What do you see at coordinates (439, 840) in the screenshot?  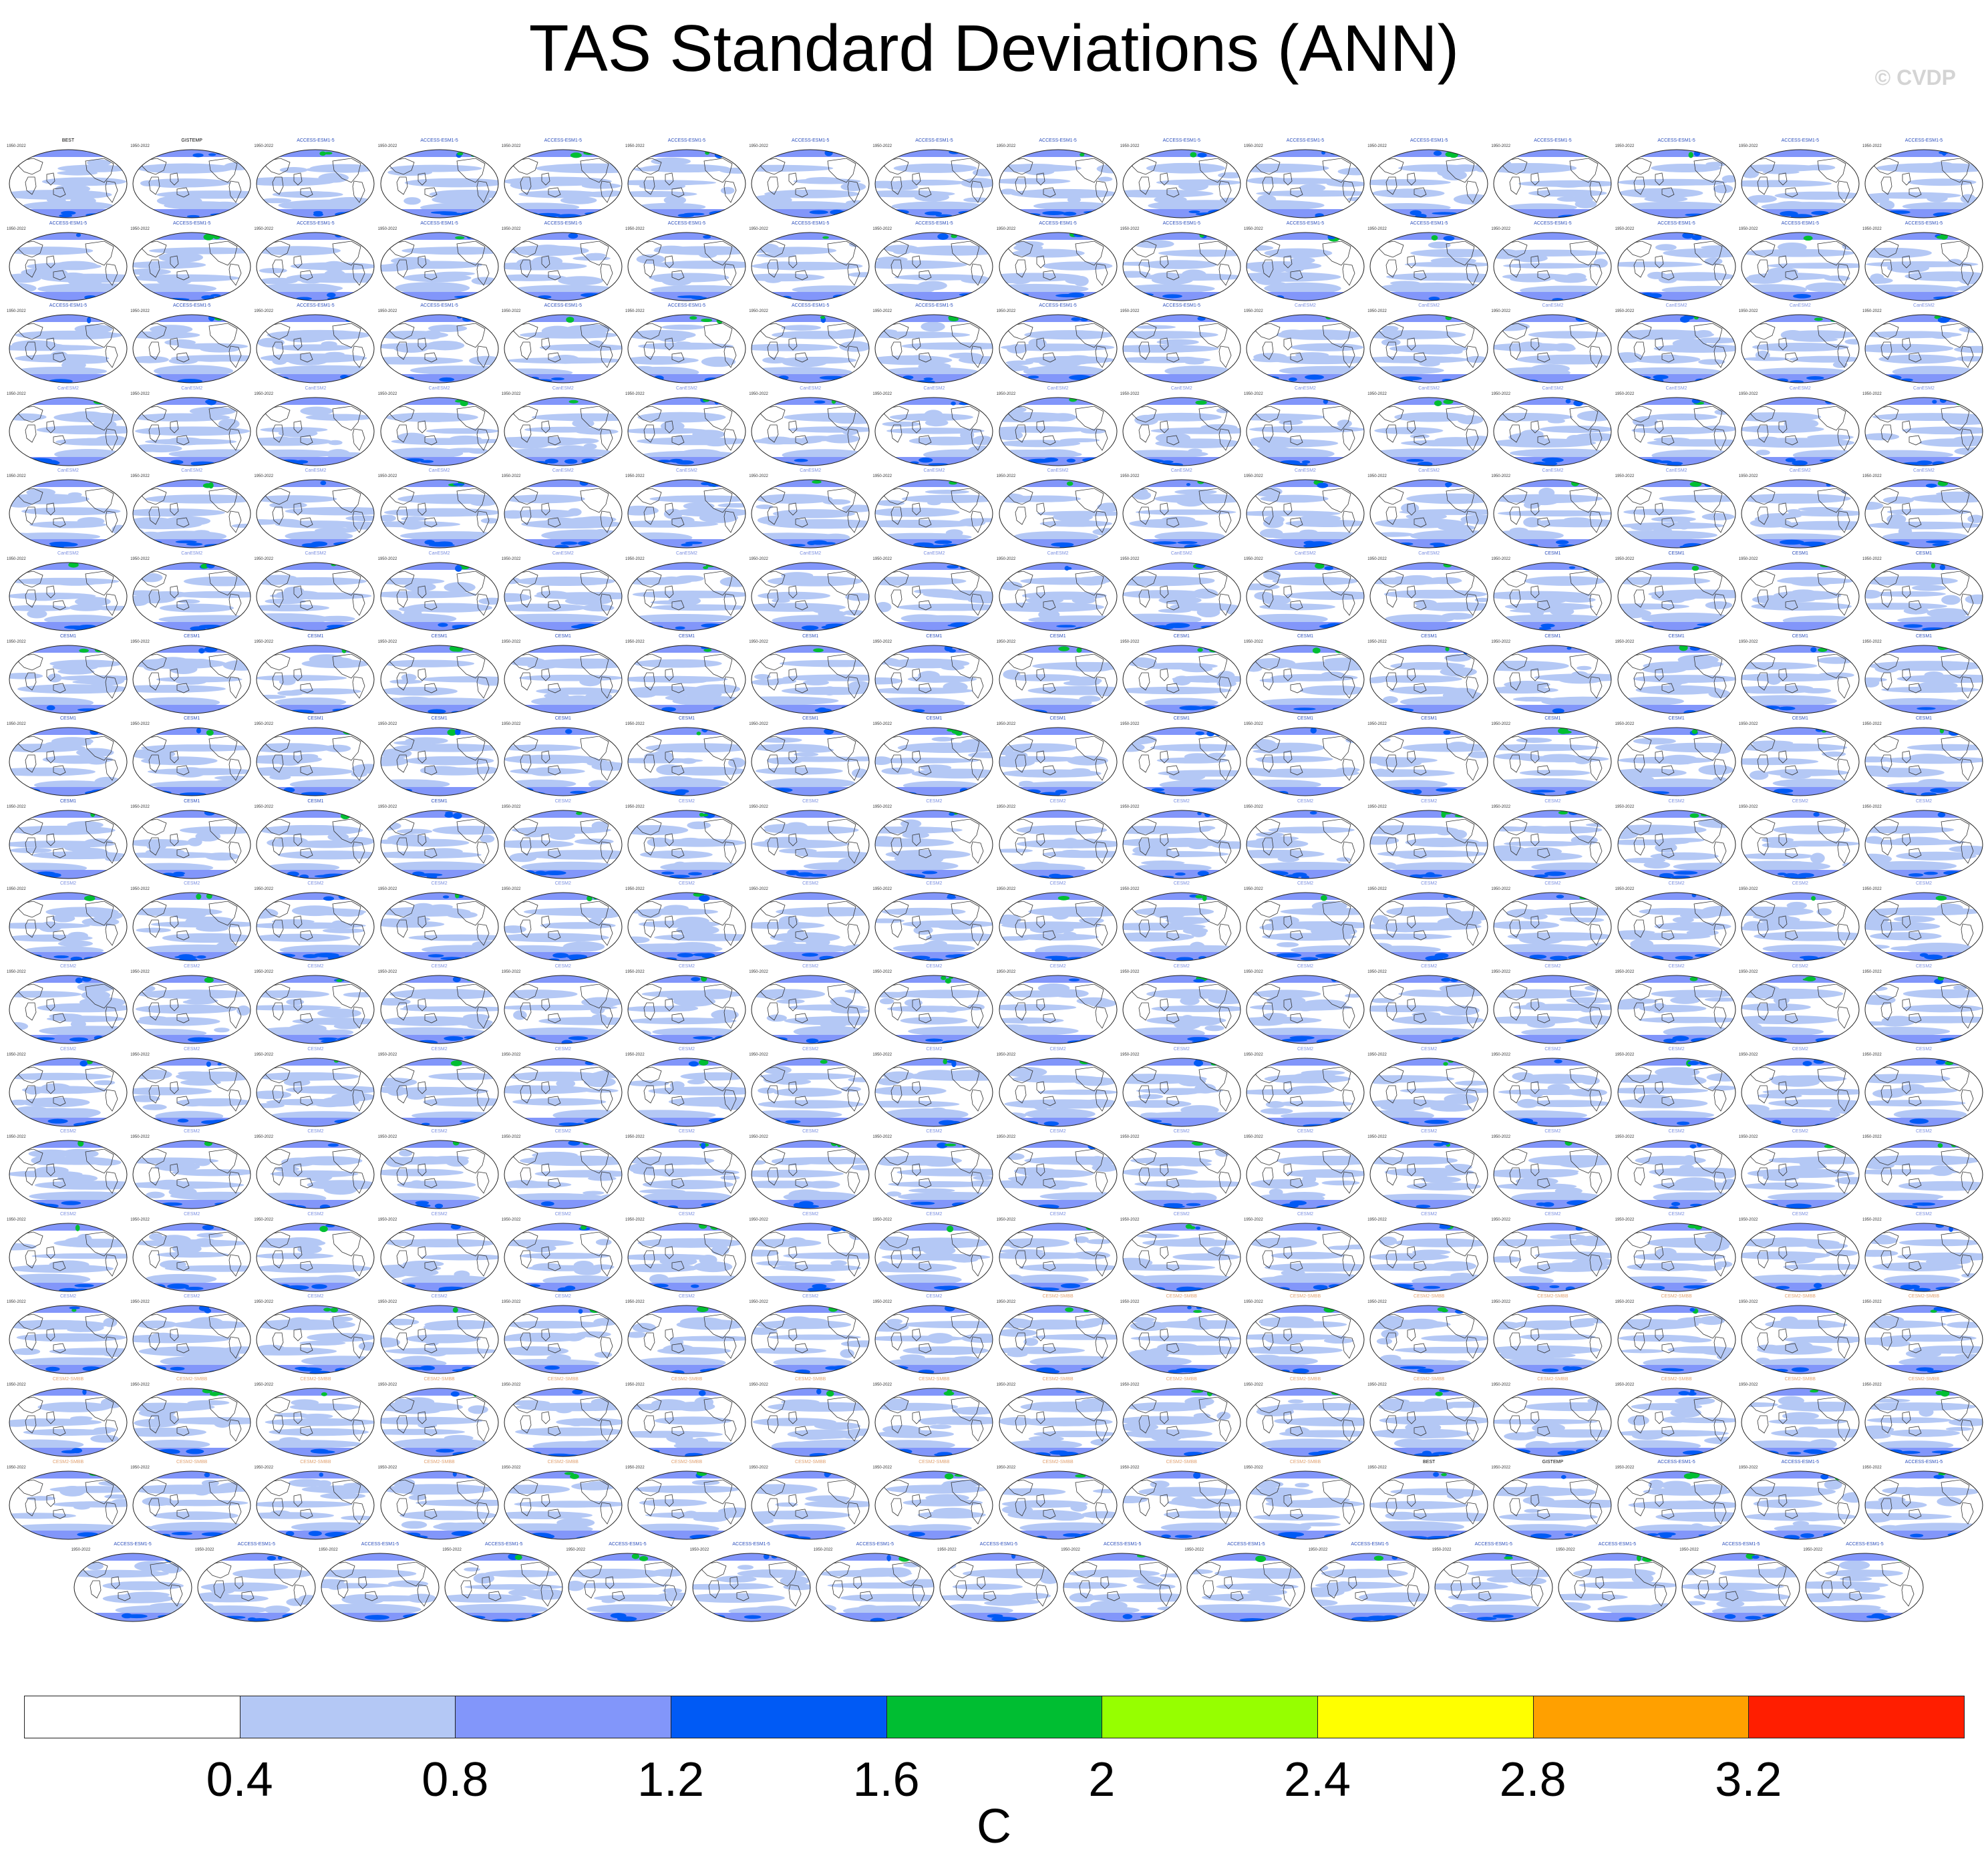 I see `map-panel: 1950-2022 CESM1` at bounding box center [439, 840].